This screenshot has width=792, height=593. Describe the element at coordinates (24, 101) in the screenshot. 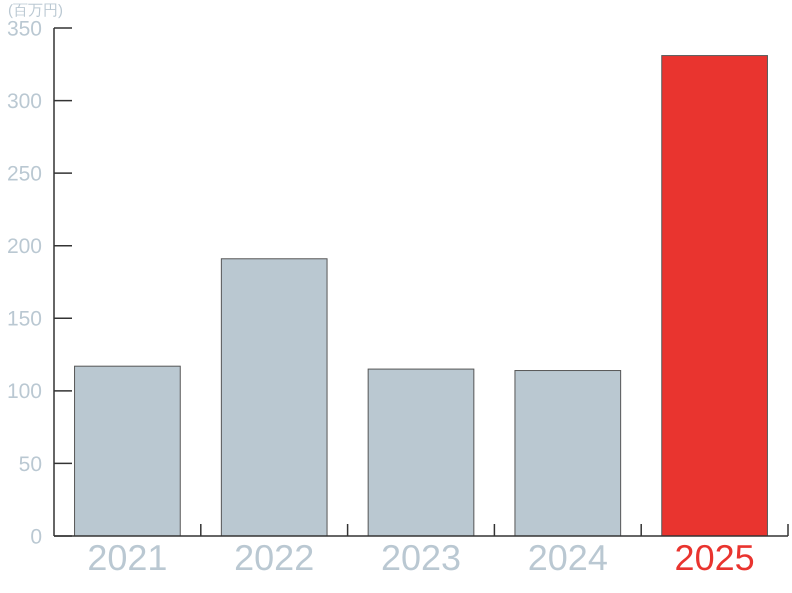

I see `y-tick-label: 300` at that location.